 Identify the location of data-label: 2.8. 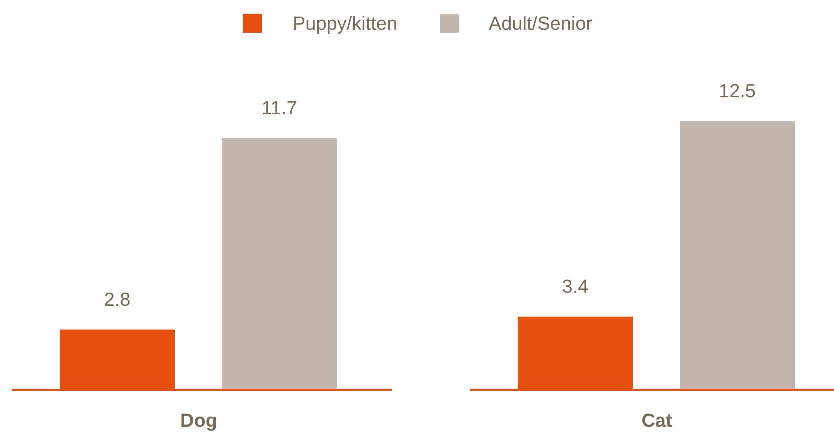
(117, 300).